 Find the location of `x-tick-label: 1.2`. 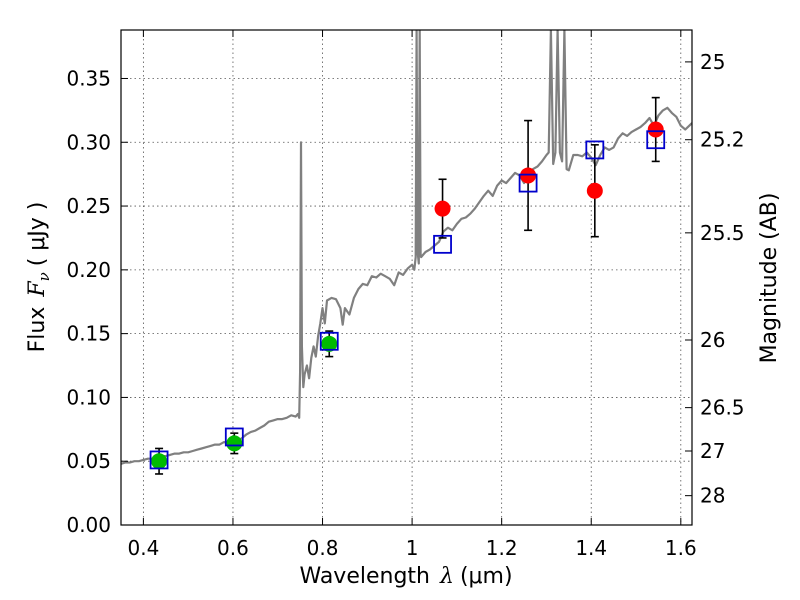

x-tick-label: 1.2 is located at coordinates (502, 548).